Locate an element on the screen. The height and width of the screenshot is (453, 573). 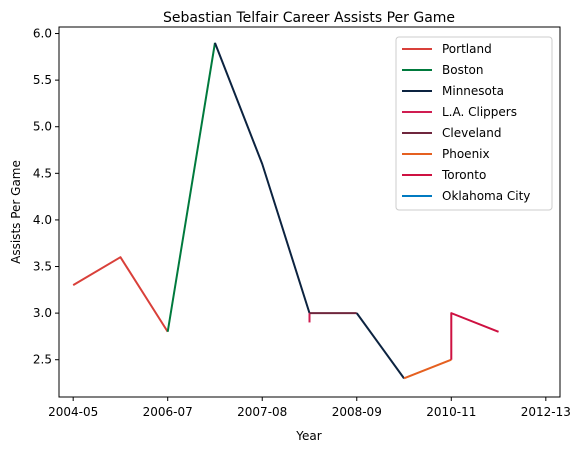
x-tick-label: 2007-08 is located at coordinates (262, 412).